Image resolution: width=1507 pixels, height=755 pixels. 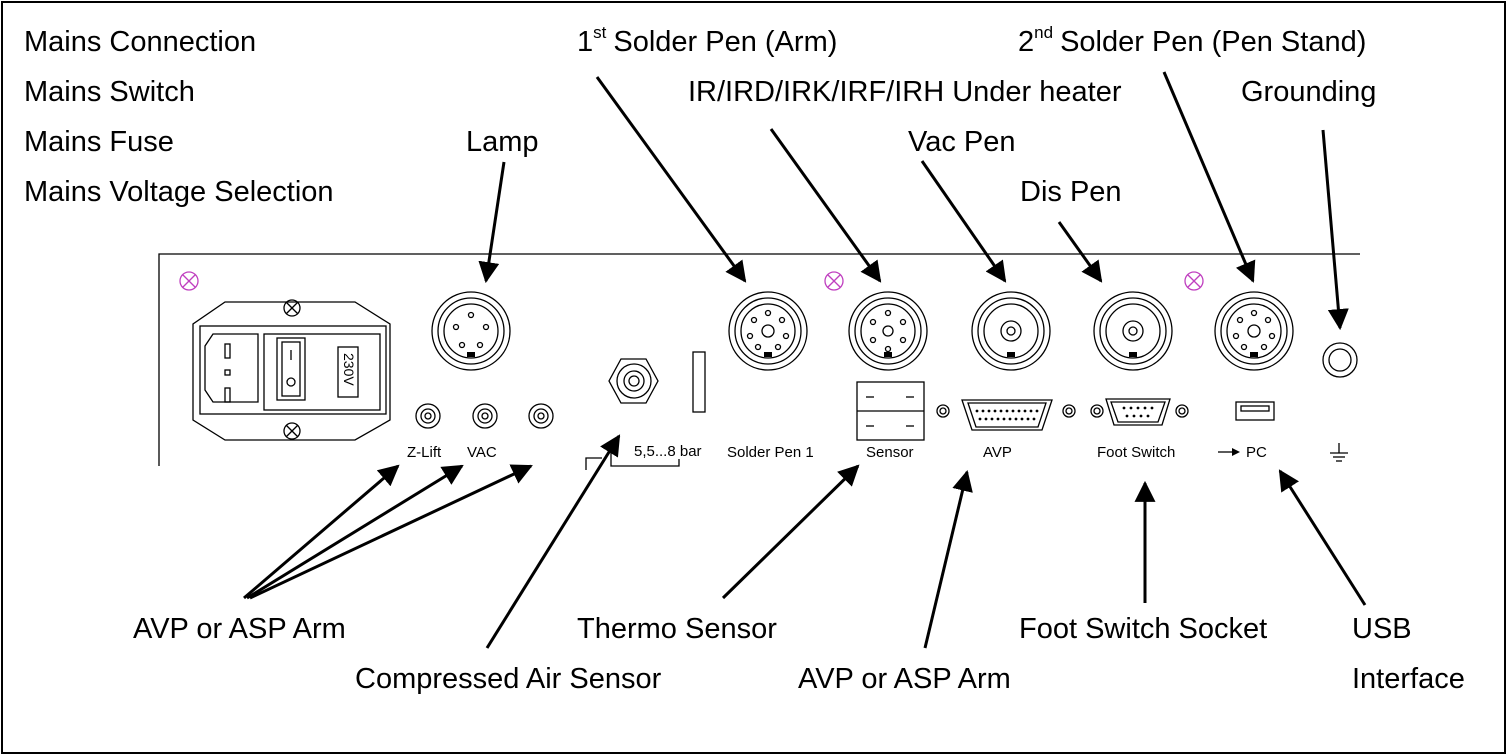 What do you see at coordinates (1256, 452) in the screenshot?
I see `panel-label-pc: PC` at bounding box center [1256, 452].